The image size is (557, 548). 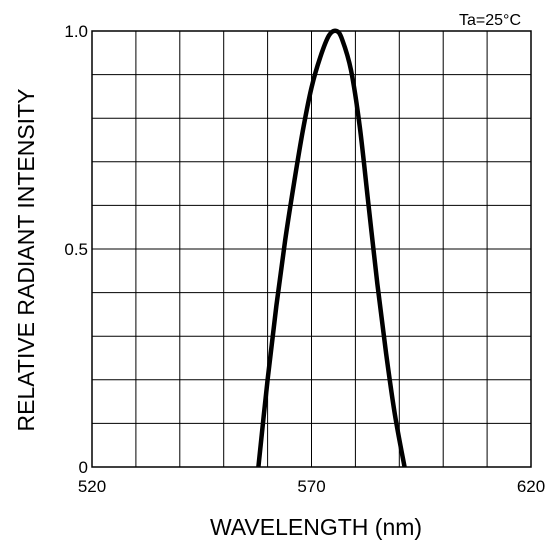 I want to click on y-tick-label: 0, so click(x=83, y=467).